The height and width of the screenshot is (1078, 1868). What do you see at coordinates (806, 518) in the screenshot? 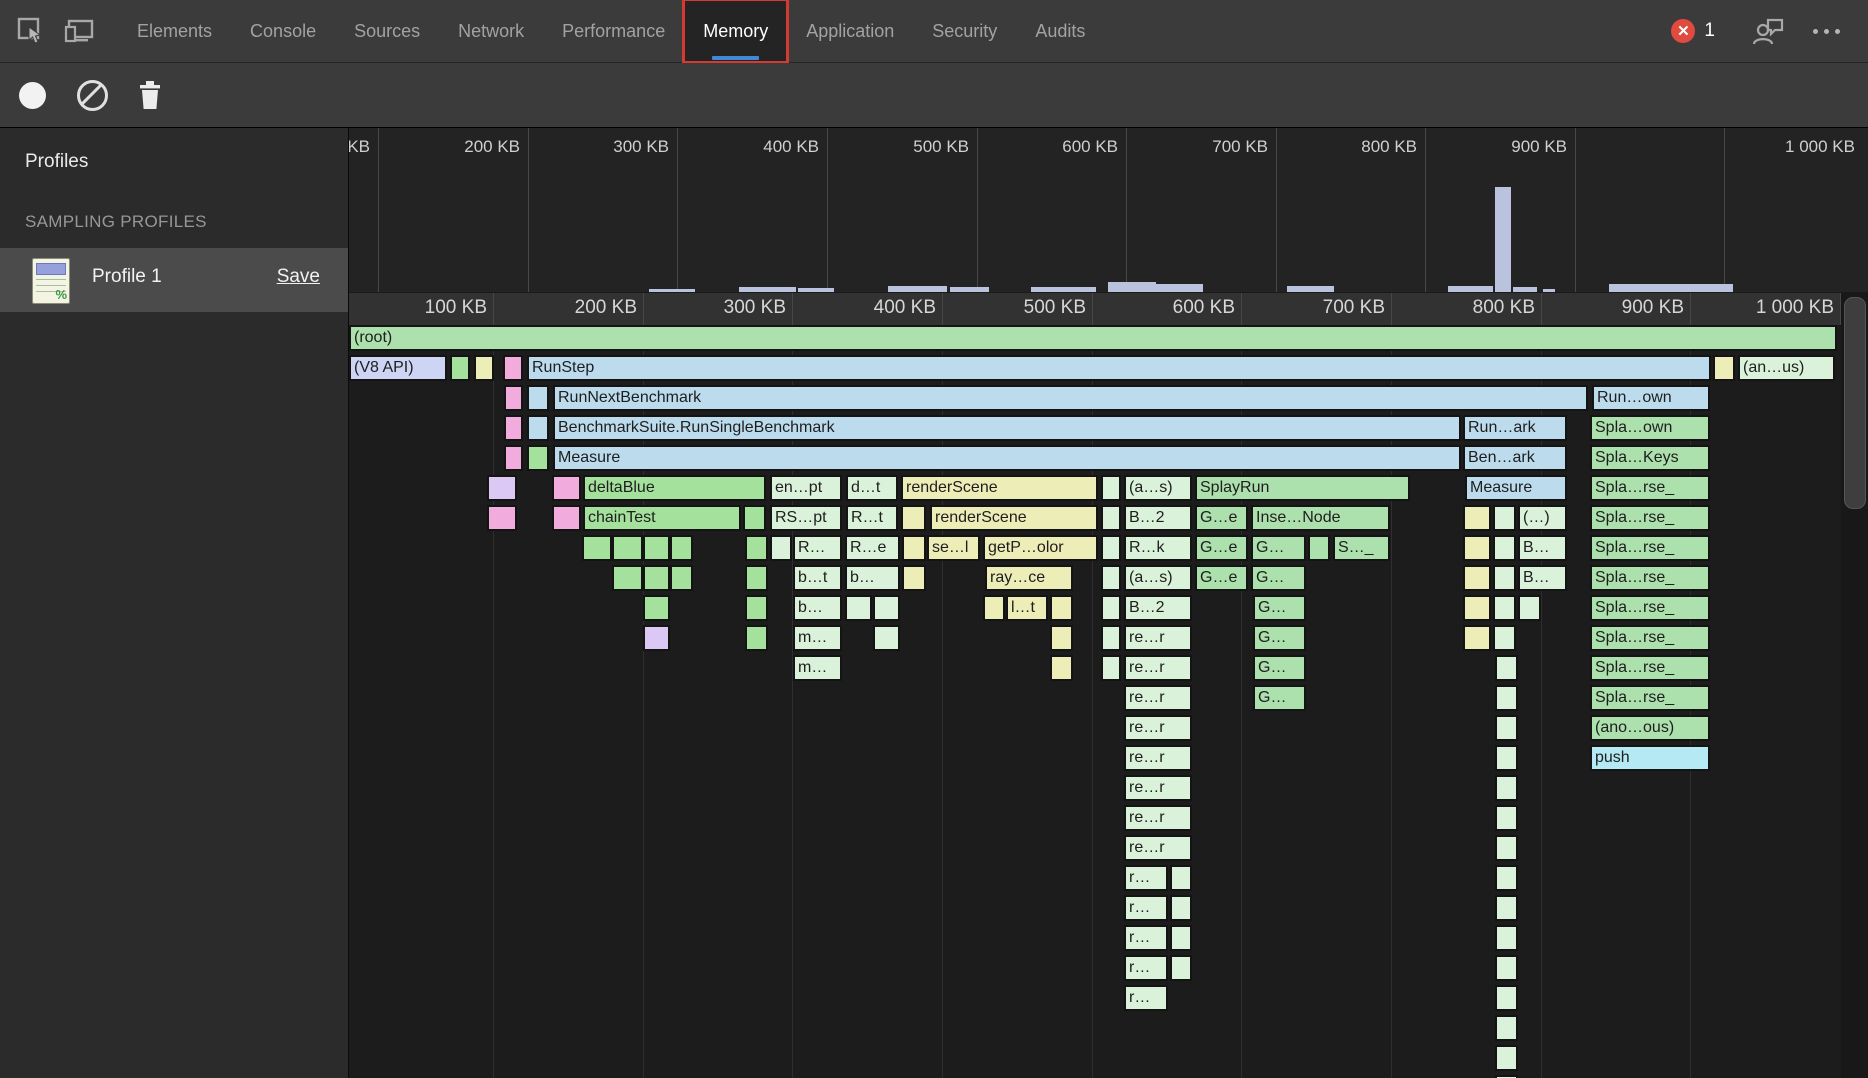
I see `flame-block: RS…pt` at bounding box center [806, 518].